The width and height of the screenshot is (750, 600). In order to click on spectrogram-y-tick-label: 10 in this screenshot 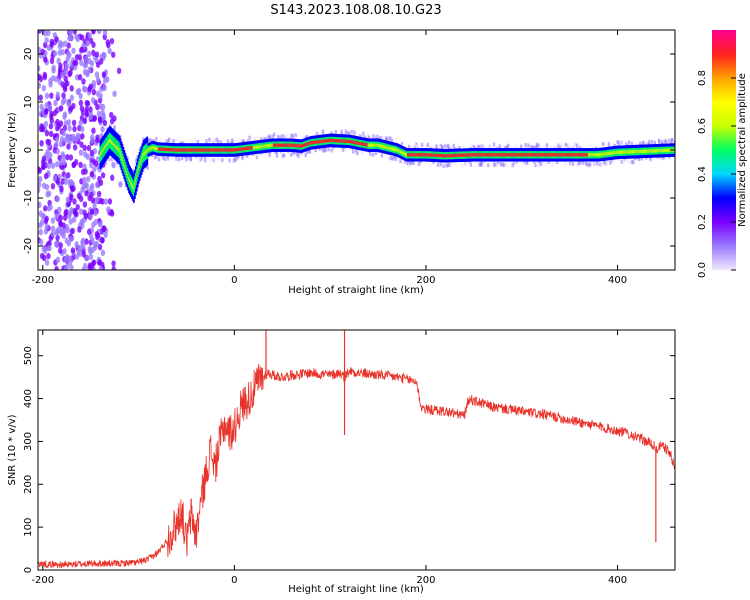, I will do `click(28, 102)`.